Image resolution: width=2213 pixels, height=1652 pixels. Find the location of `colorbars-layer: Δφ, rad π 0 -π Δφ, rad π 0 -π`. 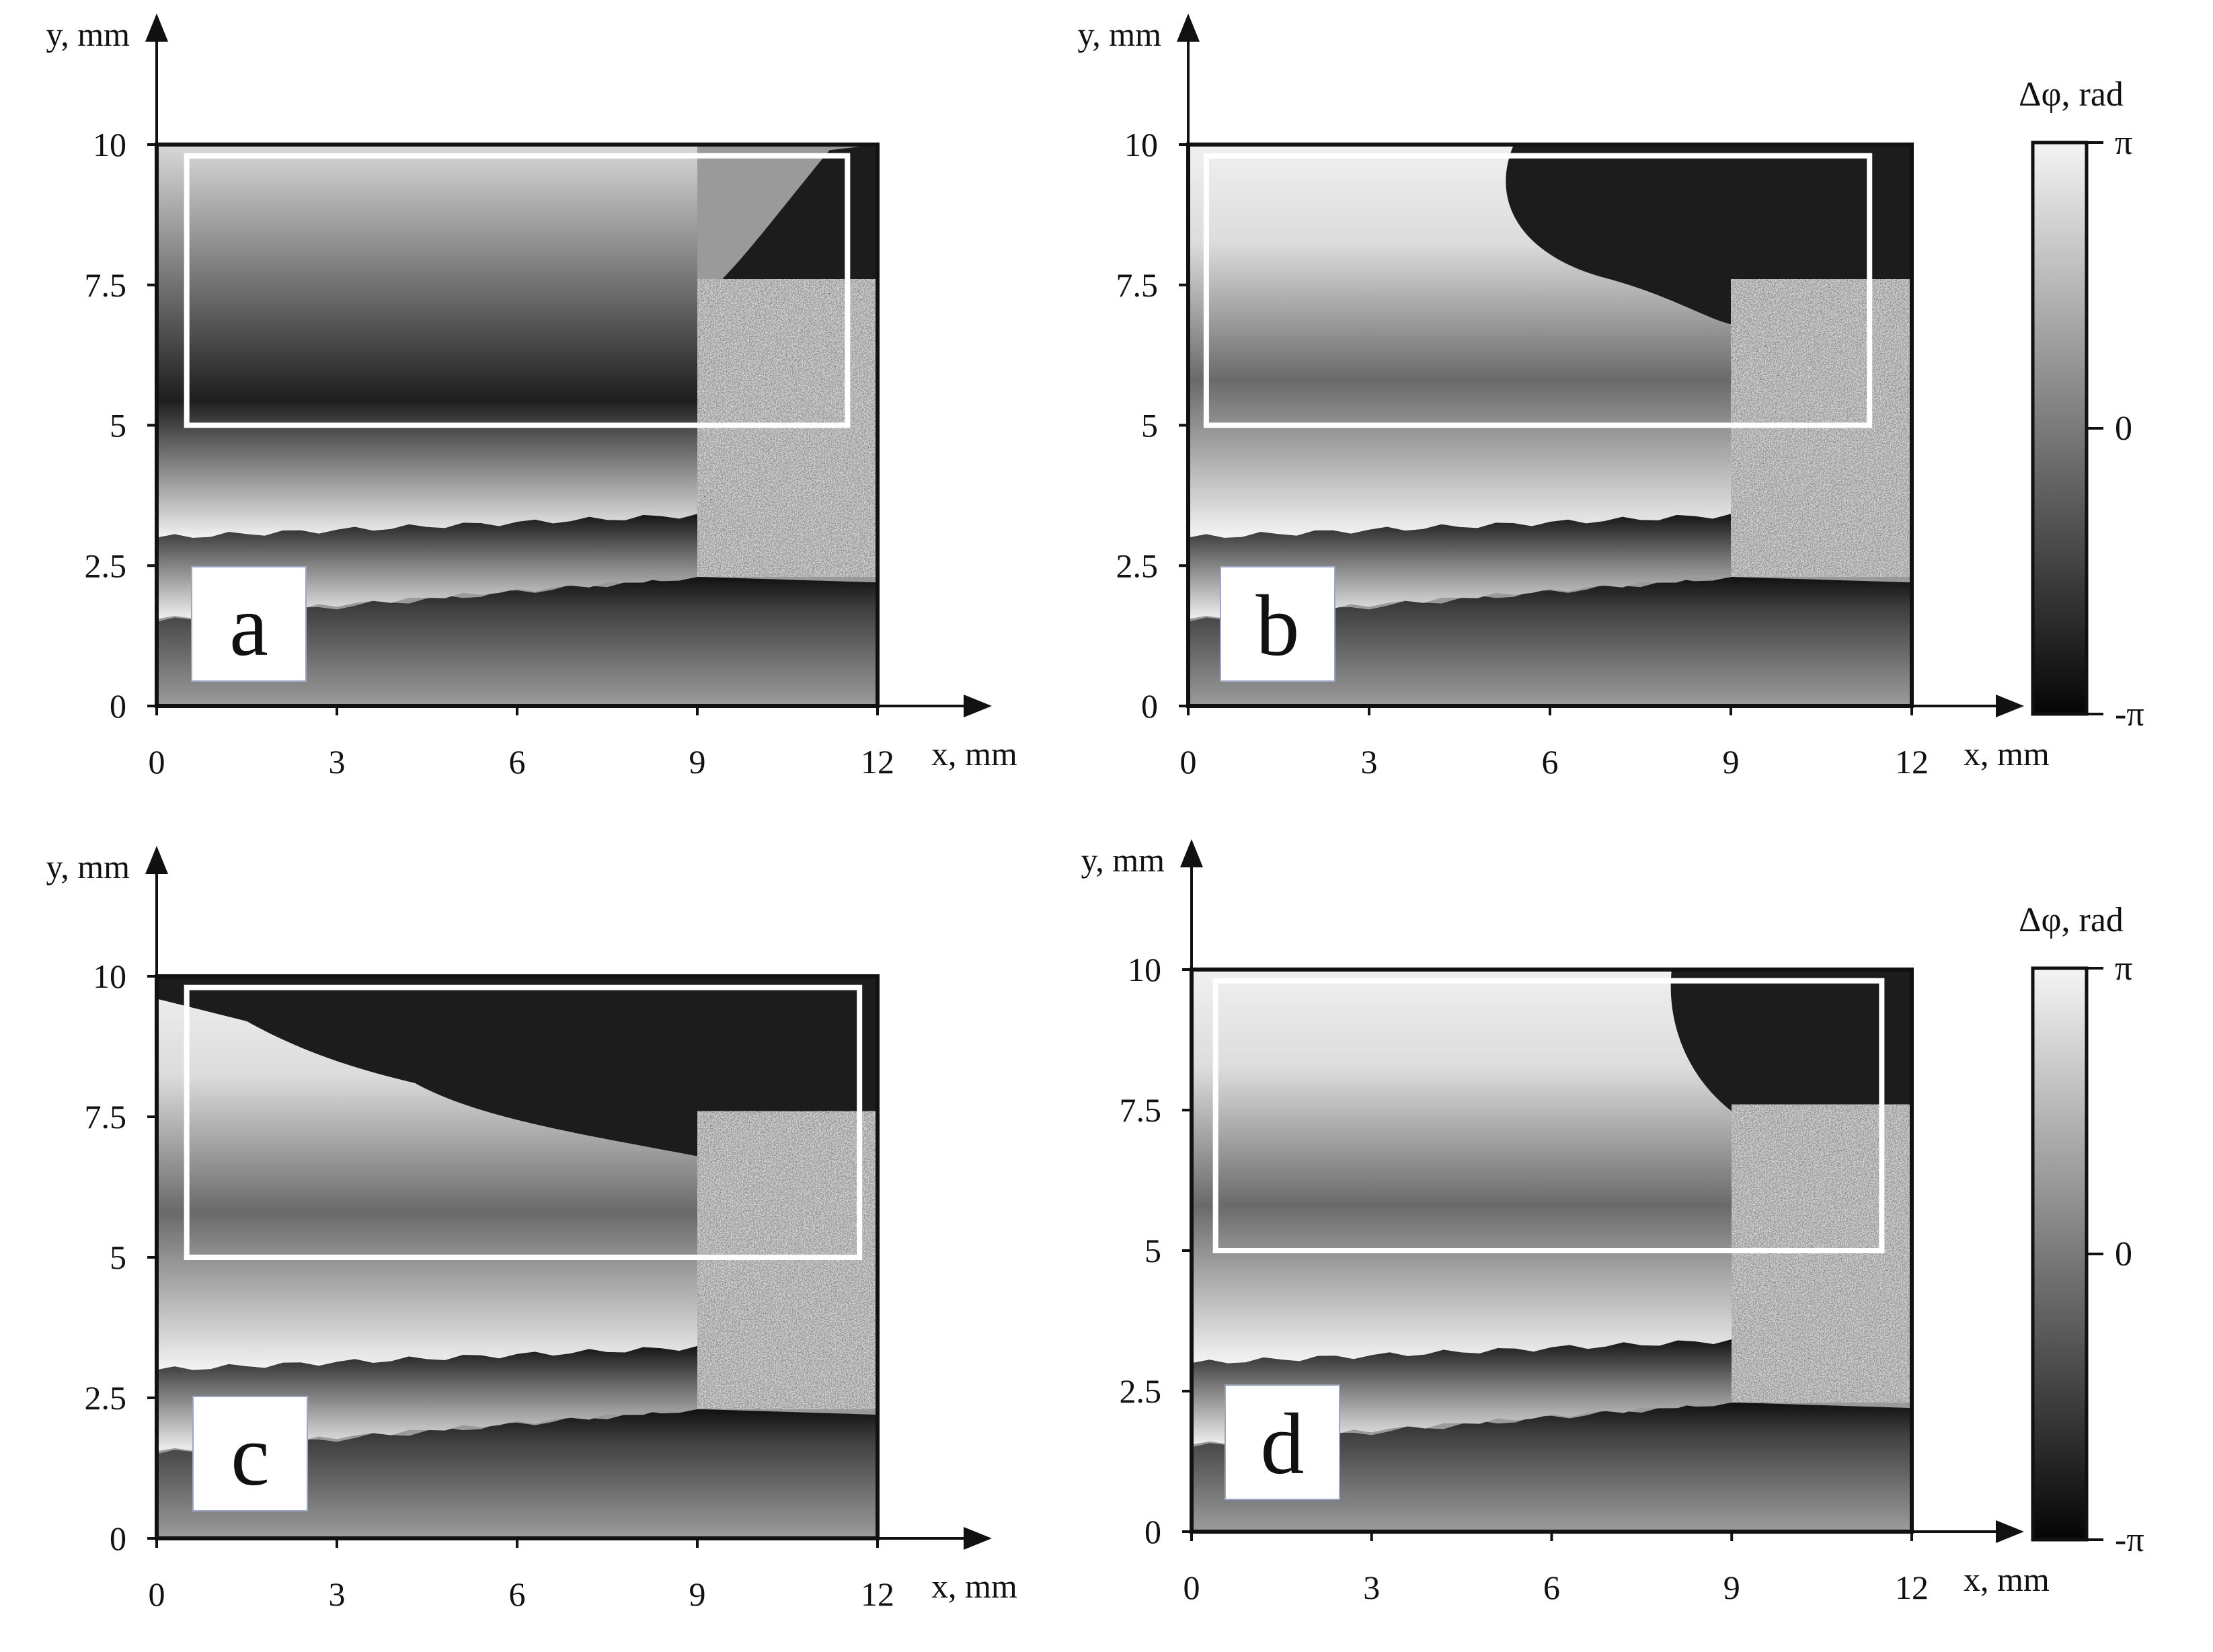

colorbars-layer: Δφ, rad π 0 -π Δφ, rad π 0 -π is located at coordinates (2081, 817).